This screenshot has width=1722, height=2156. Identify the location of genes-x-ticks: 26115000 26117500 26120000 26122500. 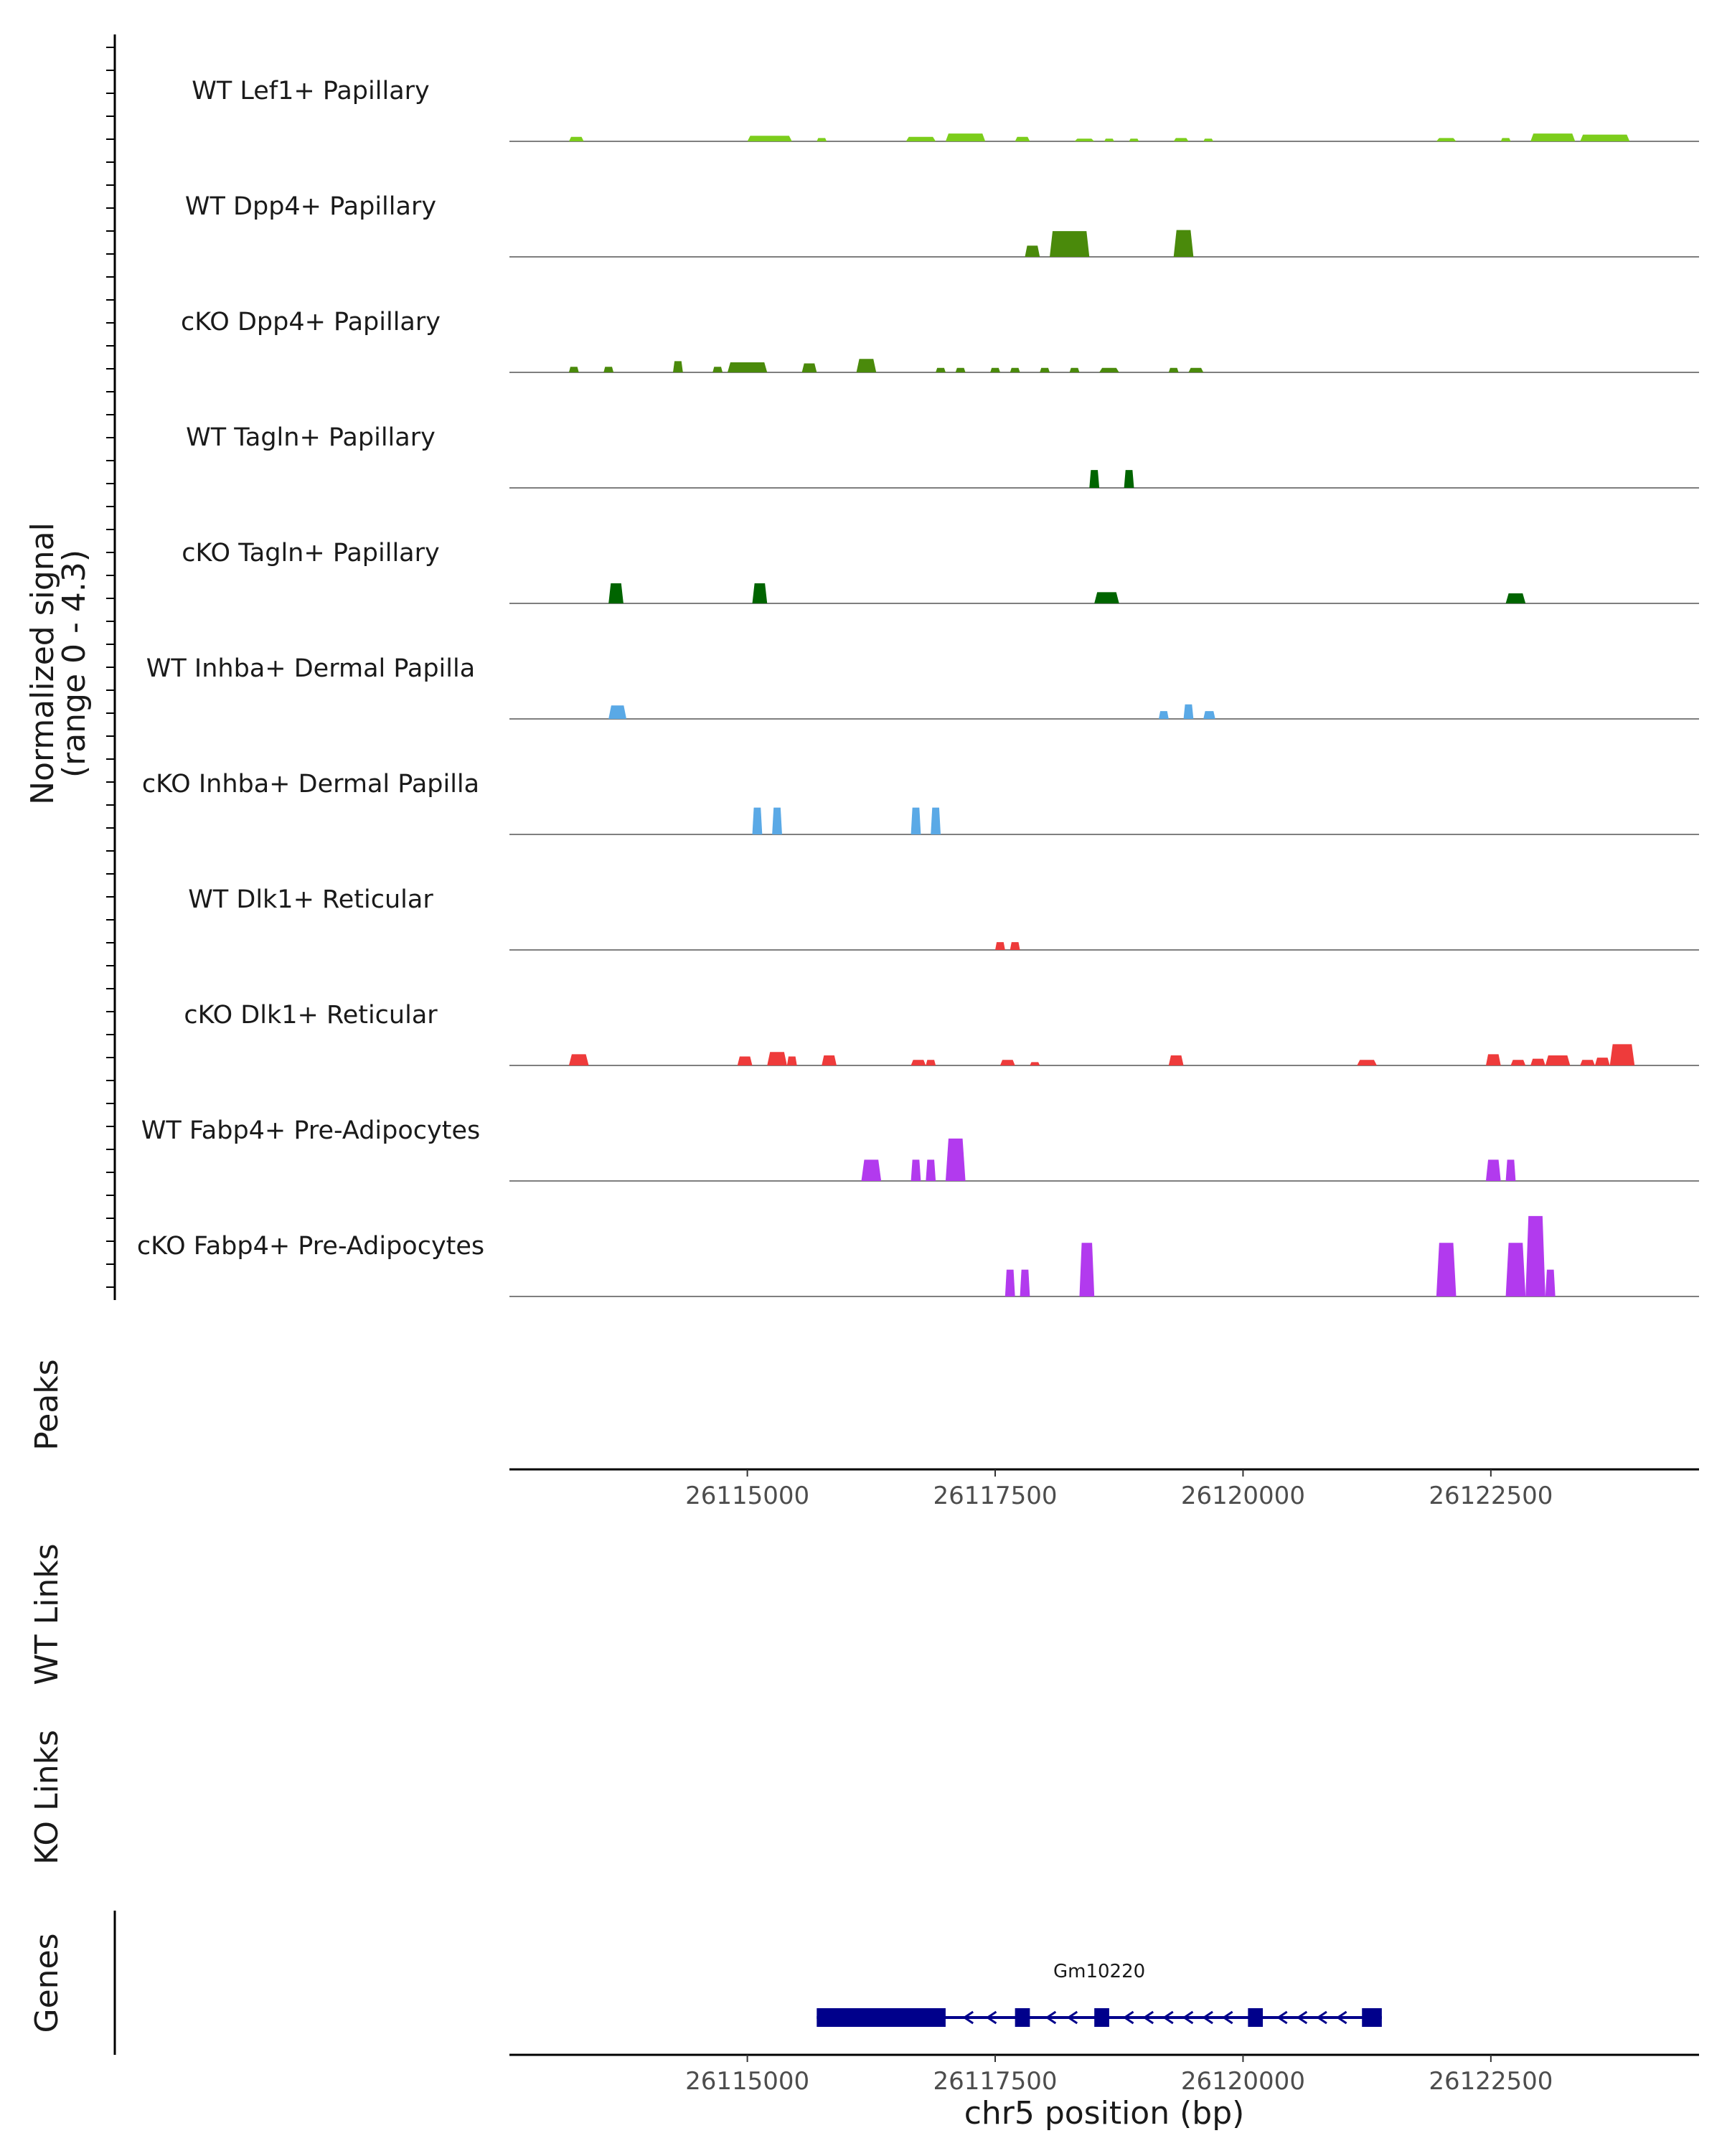
(1119, 2075).